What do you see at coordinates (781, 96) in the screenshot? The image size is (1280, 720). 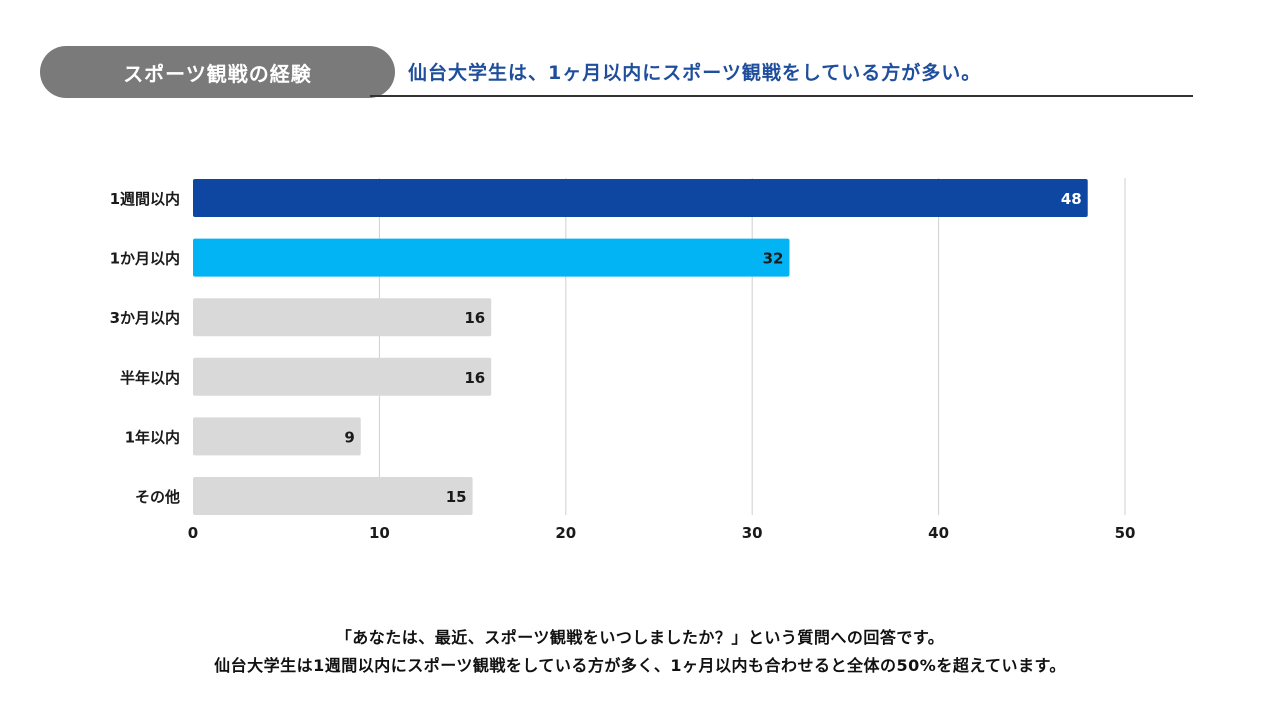 I see `header-divider` at bounding box center [781, 96].